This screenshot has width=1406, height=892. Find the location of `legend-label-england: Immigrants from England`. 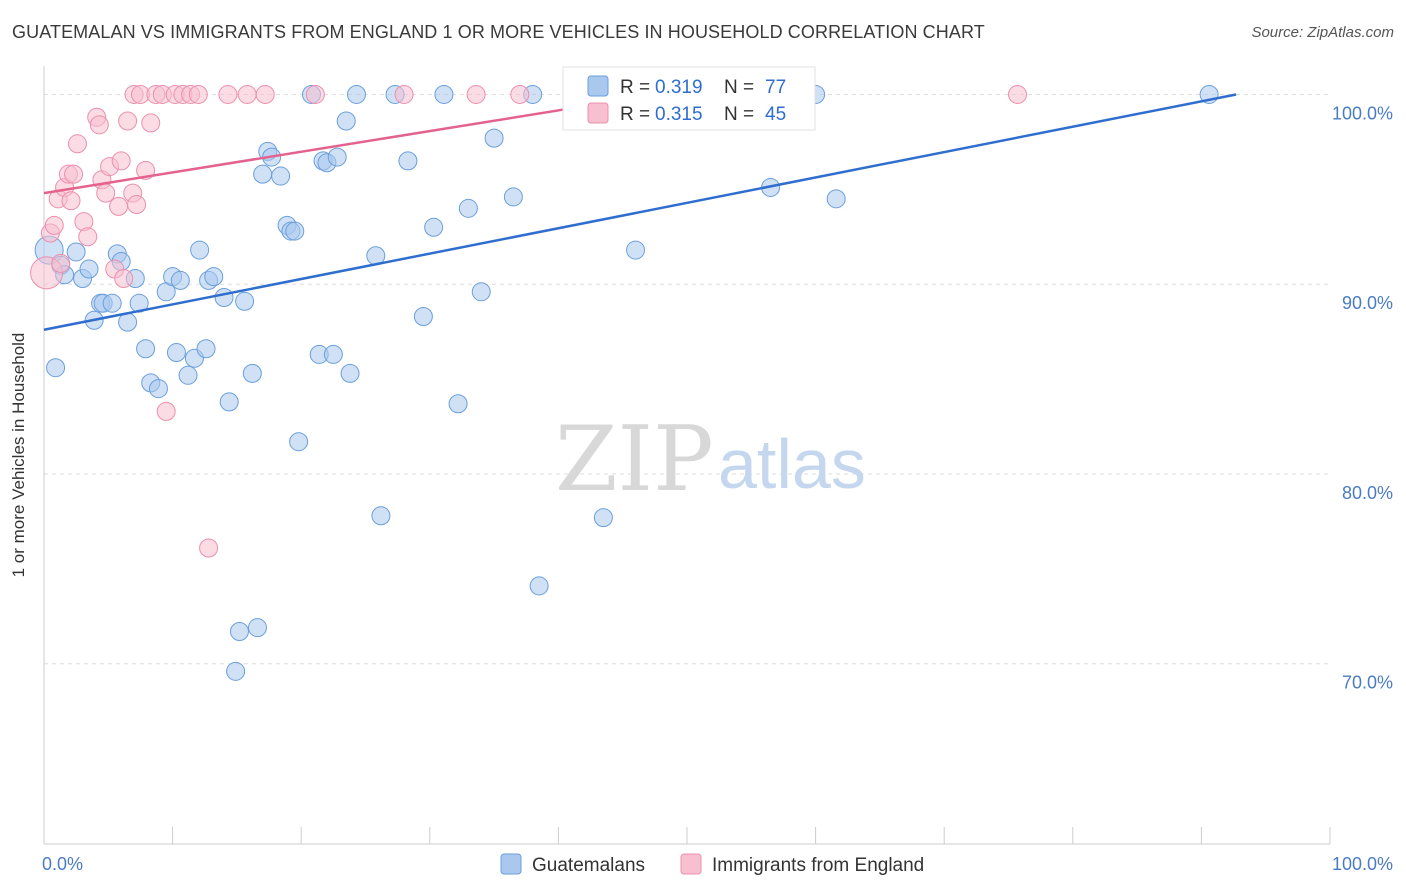

legend-label-england: Immigrants from England is located at coordinates (818, 865).